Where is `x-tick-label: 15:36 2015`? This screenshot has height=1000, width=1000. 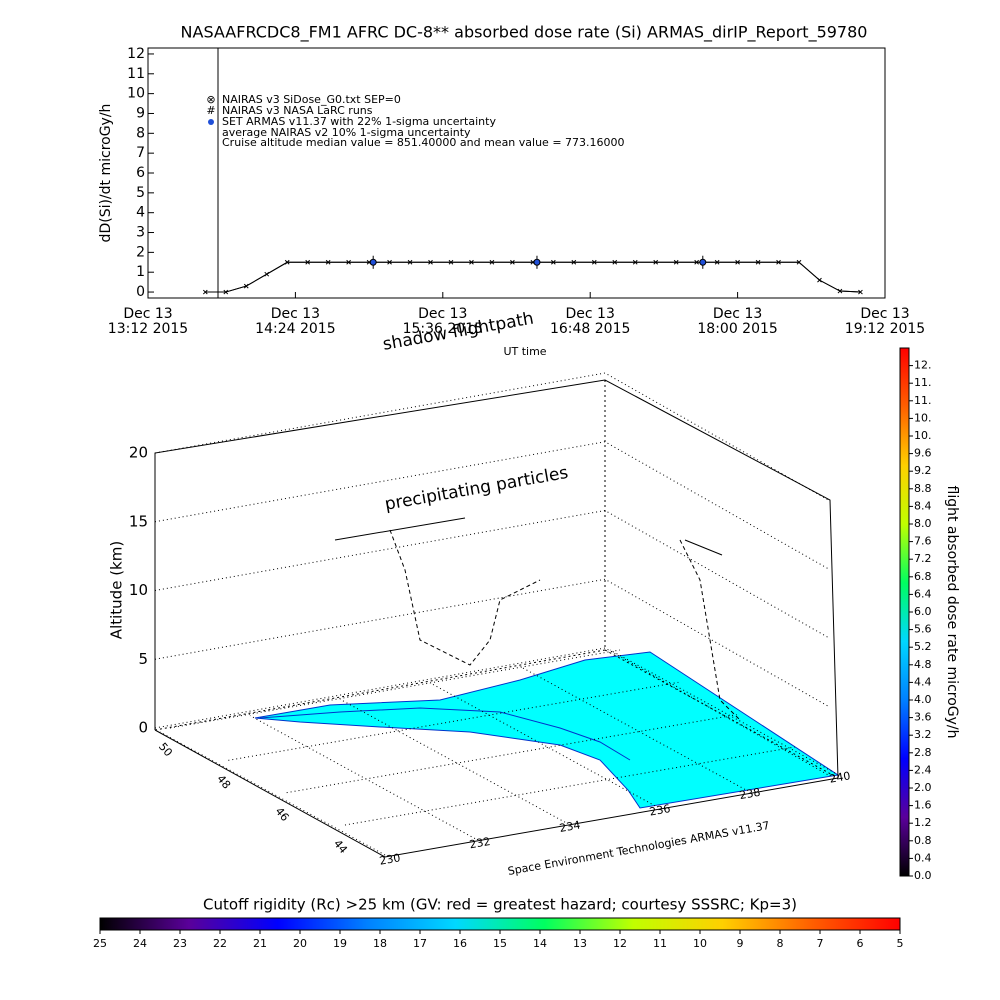 x-tick-label: 15:36 2015 is located at coordinates (443, 329).